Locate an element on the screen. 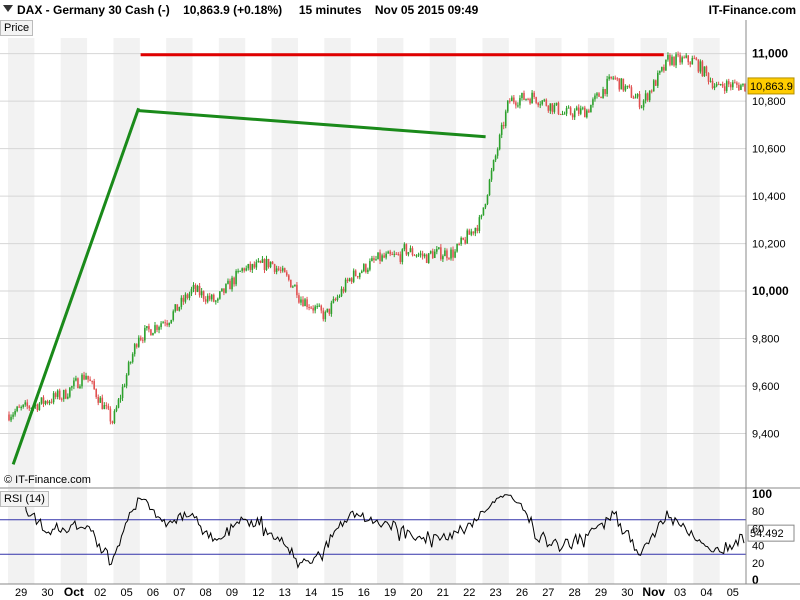  x-tick-label: 04 is located at coordinates (706, 593).